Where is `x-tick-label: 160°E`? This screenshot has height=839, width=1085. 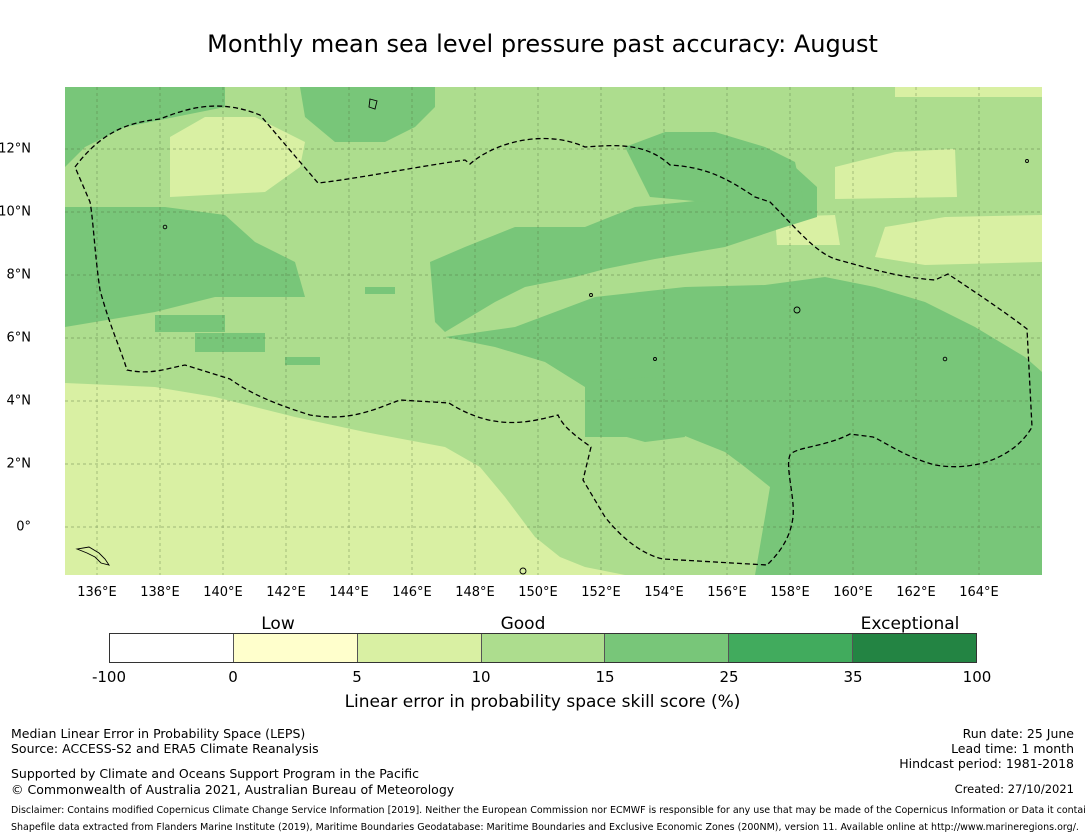 x-tick-label: 160°E is located at coordinates (853, 592).